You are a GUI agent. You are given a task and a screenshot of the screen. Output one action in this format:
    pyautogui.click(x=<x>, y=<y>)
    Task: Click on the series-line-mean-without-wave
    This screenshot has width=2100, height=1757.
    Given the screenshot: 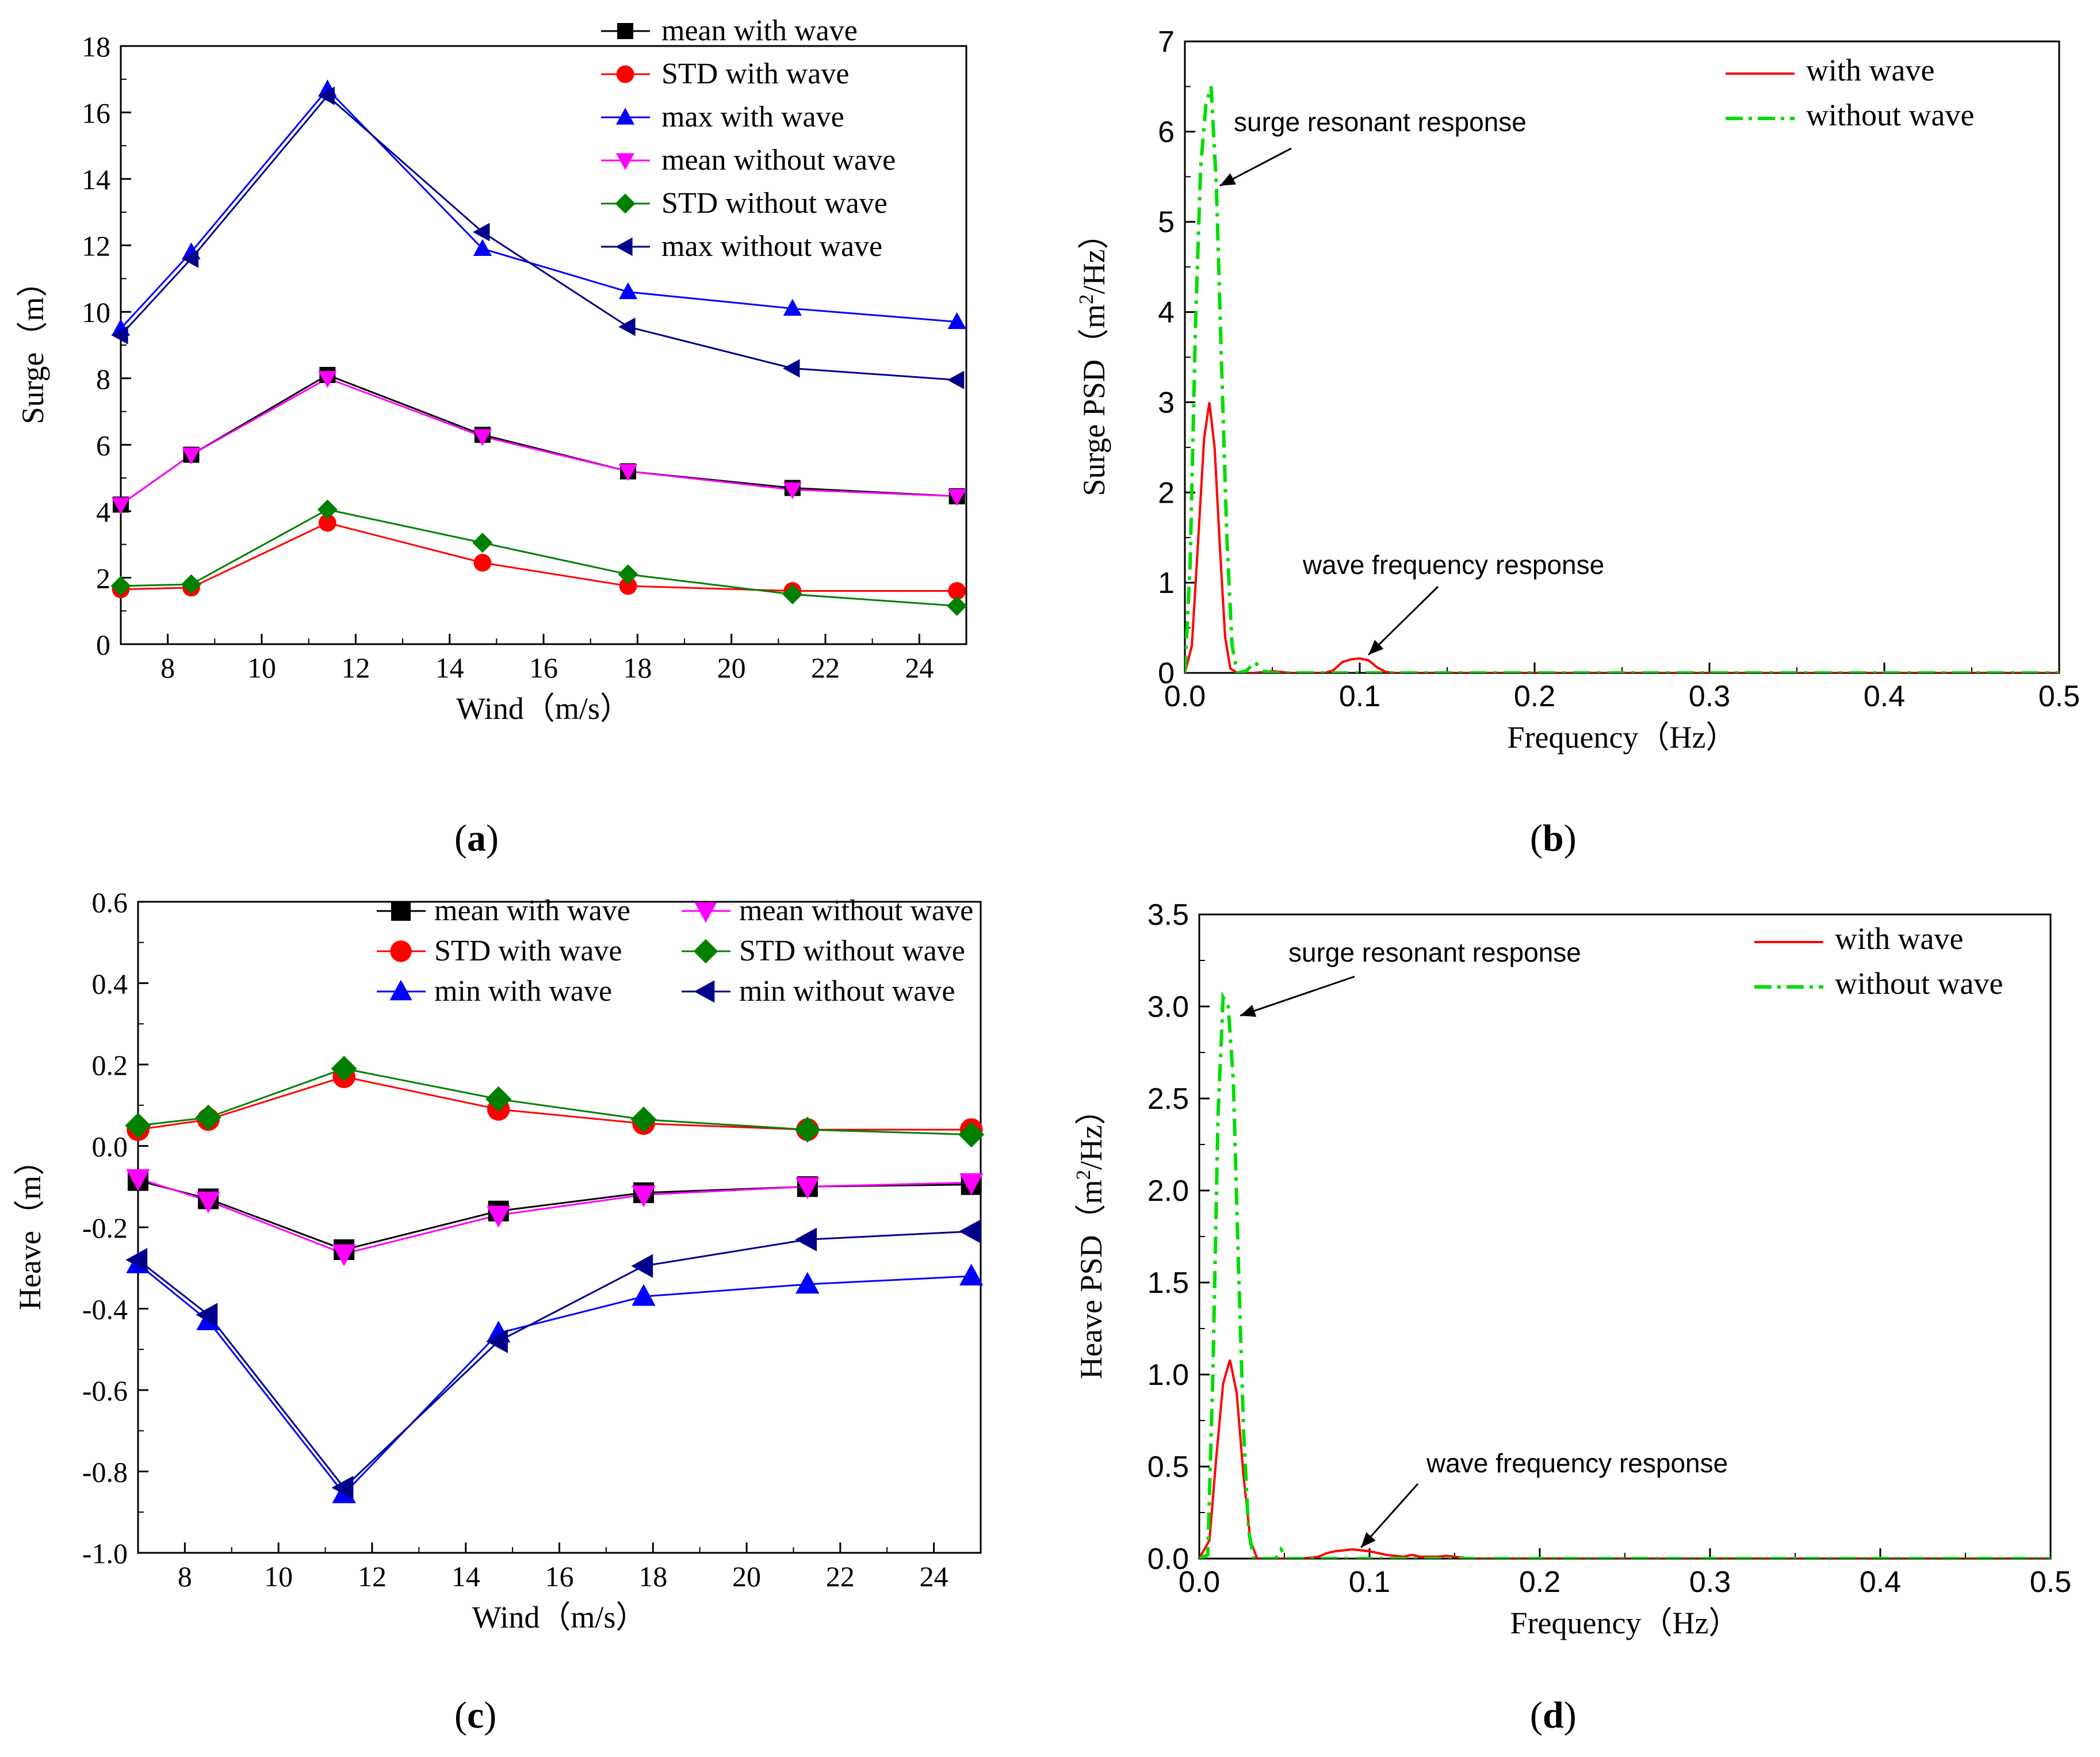 What is the action you would take?
    pyautogui.click(x=555, y=1216)
    